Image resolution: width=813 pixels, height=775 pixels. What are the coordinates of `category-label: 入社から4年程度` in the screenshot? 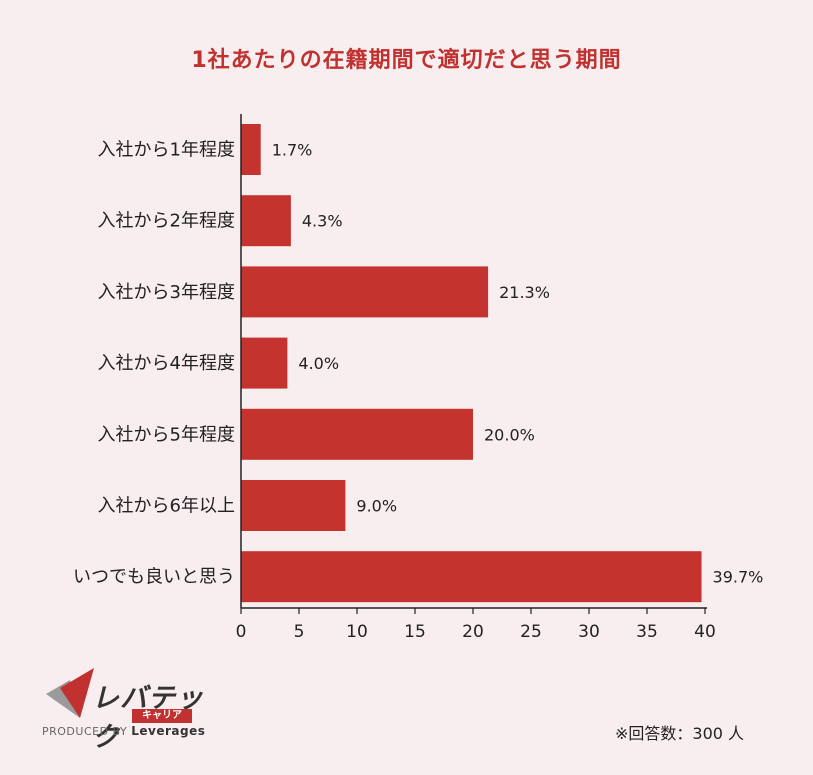 It's located at (166, 363).